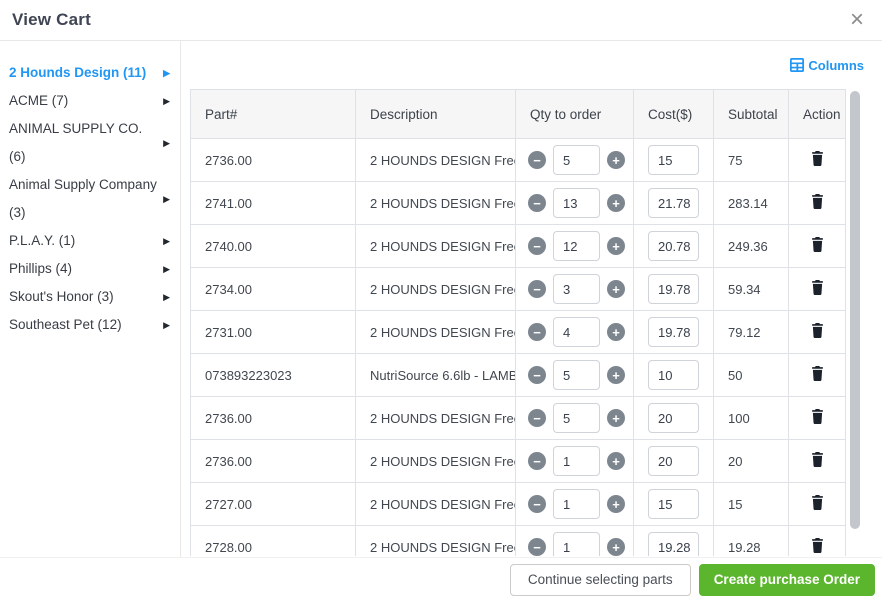  I want to click on cost-cell, so click(673, 160).